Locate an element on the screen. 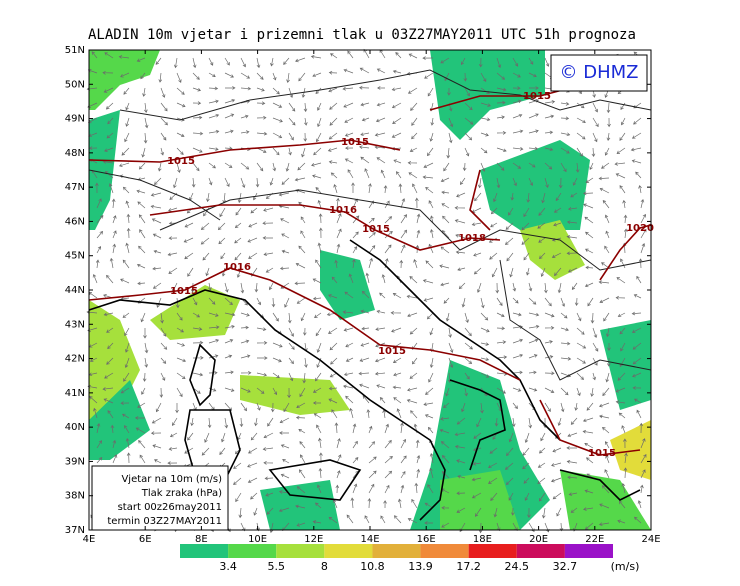  isobar-label: 1020 is located at coordinates (640, 228).